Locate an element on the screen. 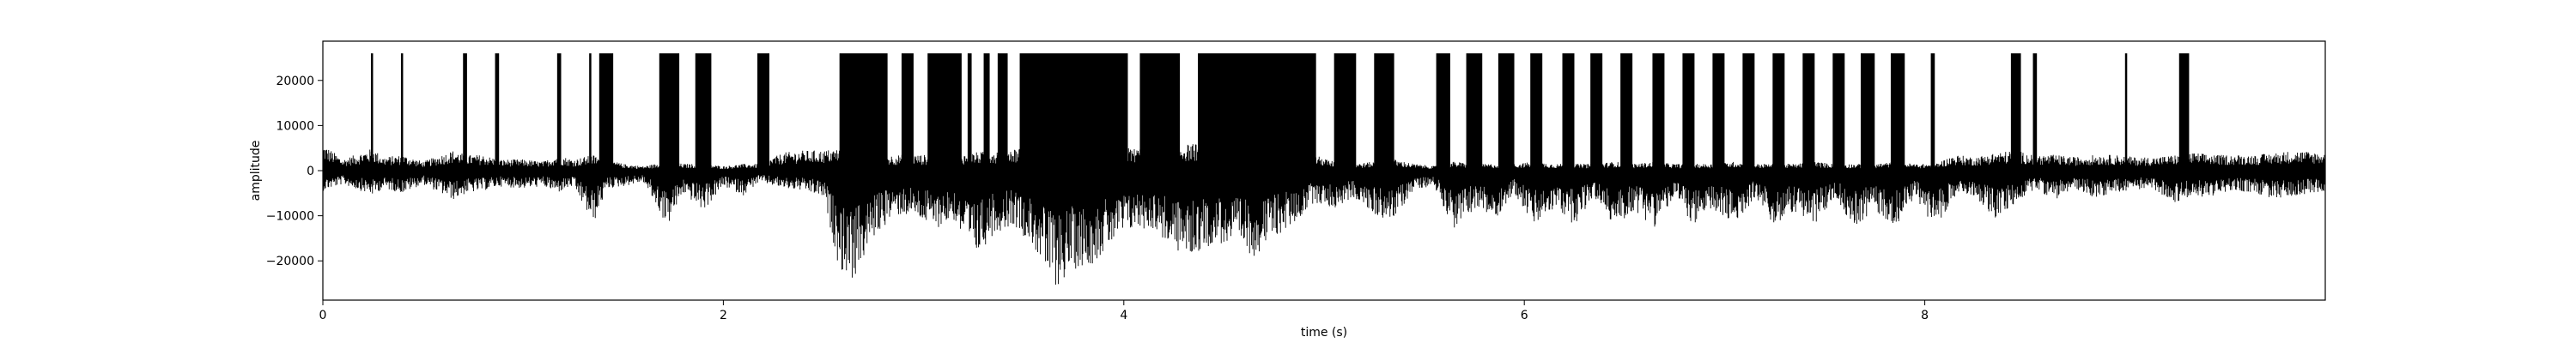 The height and width of the screenshot is (343, 2576). x-tick-label: 4 is located at coordinates (1123, 316).